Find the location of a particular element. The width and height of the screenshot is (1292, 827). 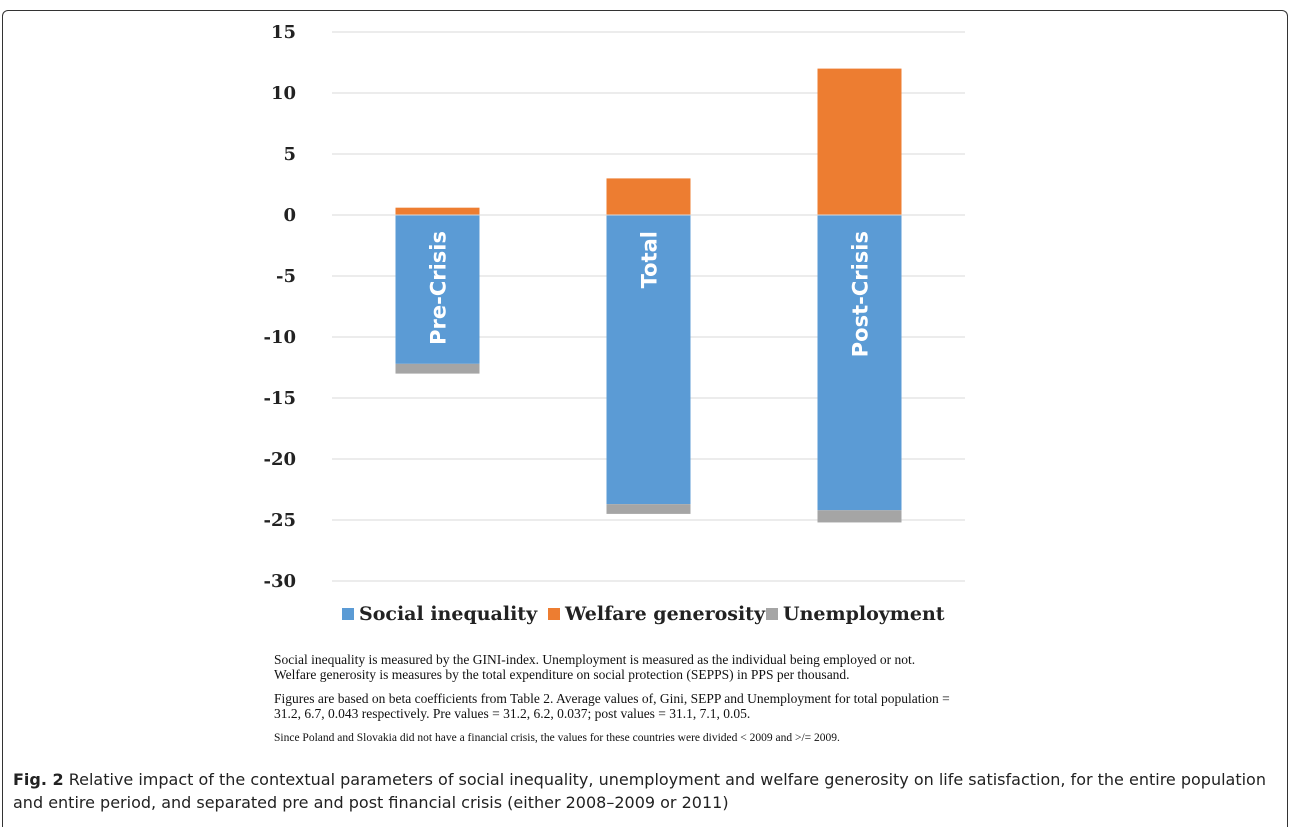

legend-label: Unemployment is located at coordinates (864, 614).